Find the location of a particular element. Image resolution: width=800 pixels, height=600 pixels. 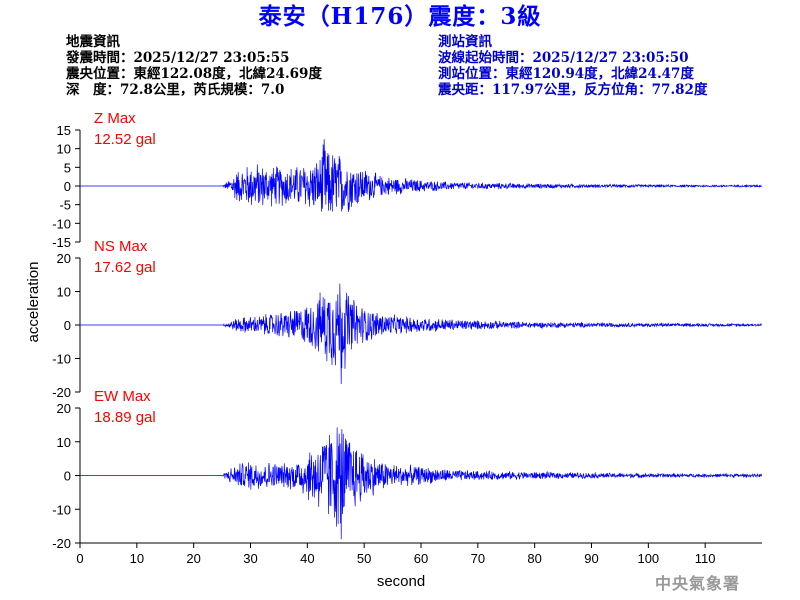

waveform-z is located at coordinates (421, 176).